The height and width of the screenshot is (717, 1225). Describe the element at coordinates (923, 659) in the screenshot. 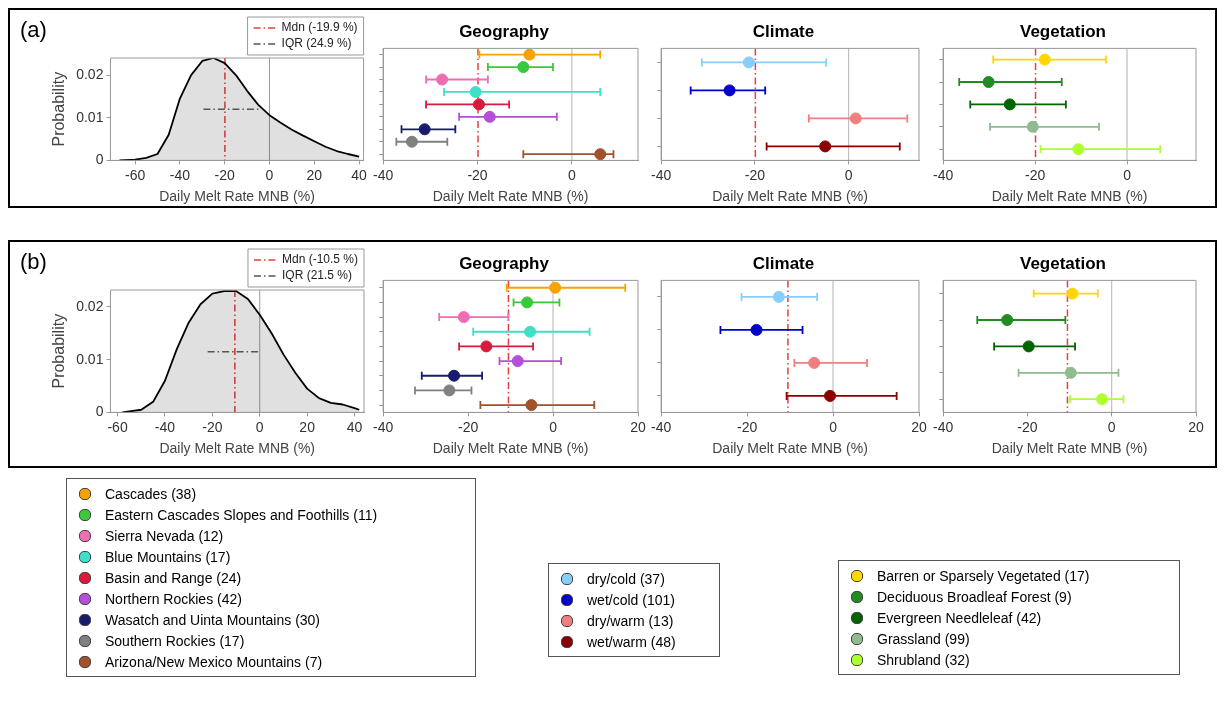

I see `legend-label: Shrubland (32)` at that location.